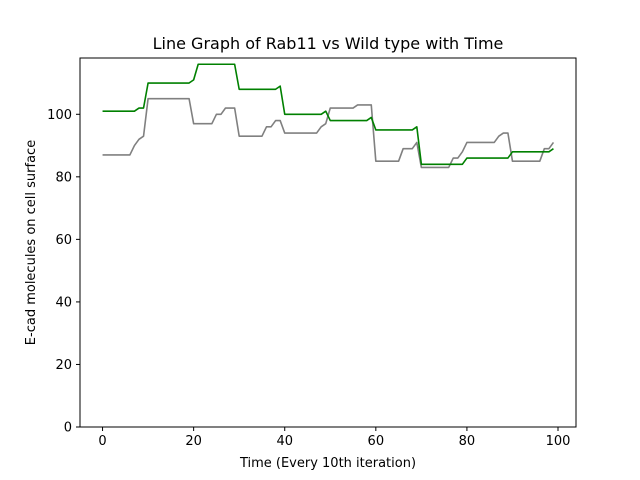 This screenshot has height=480, width=640. What do you see at coordinates (376, 441) in the screenshot?
I see `x-tick-label: 60` at bounding box center [376, 441].